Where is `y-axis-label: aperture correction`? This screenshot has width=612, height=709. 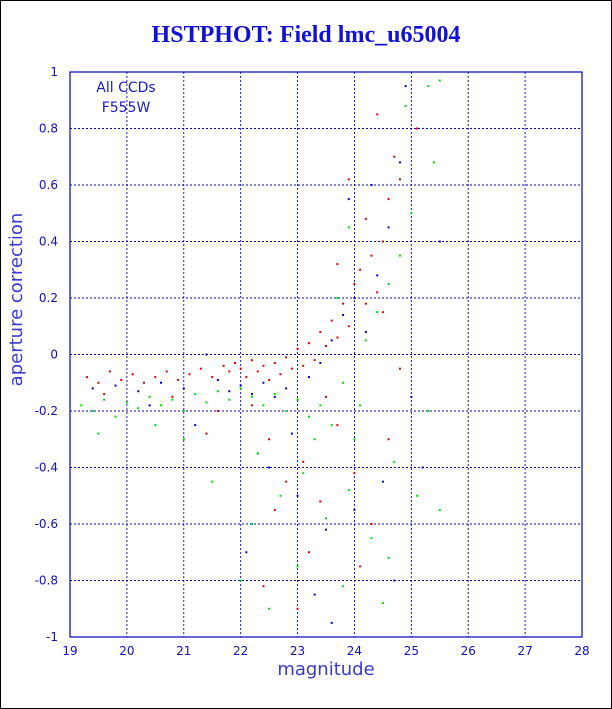 y-axis-label: aperture correction is located at coordinates (16, 300).